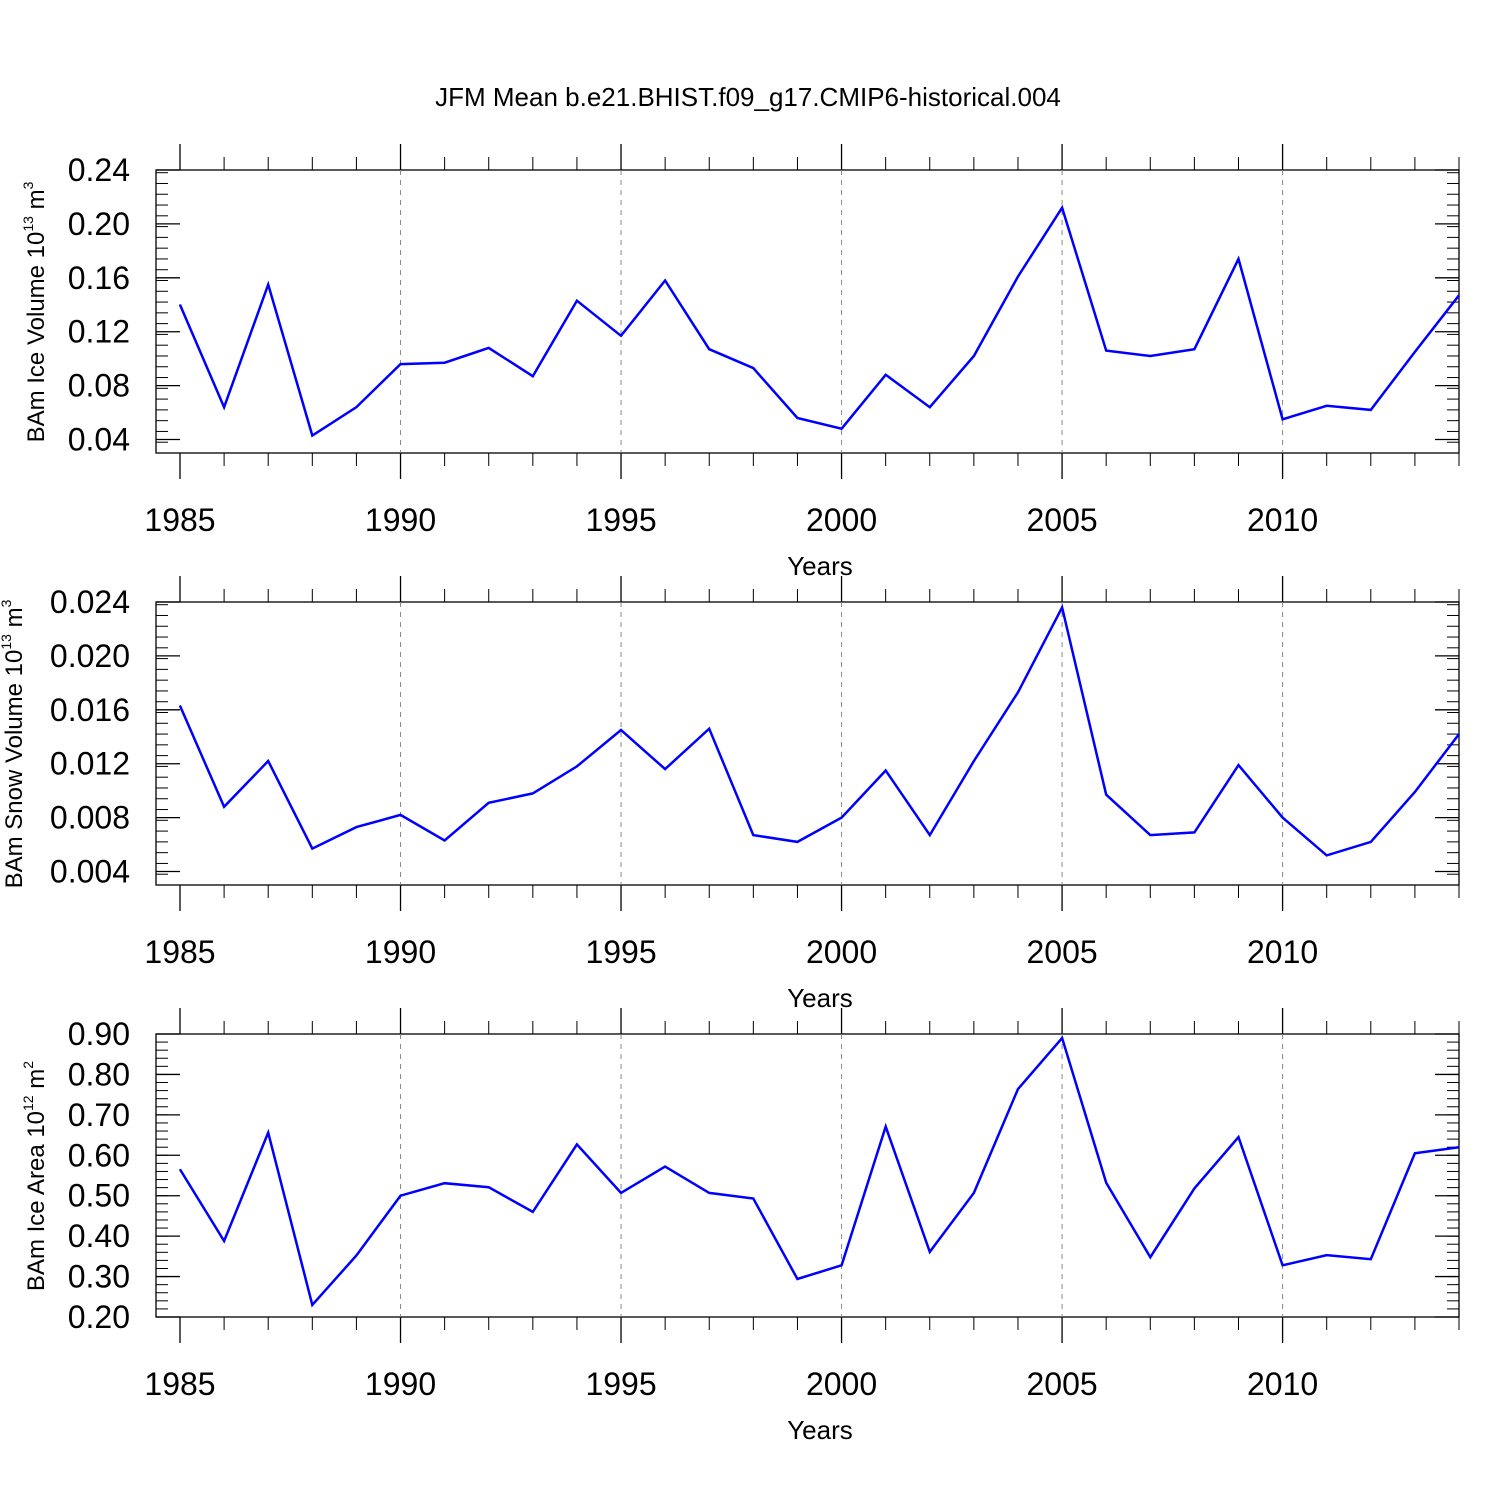 This screenshot has width=1500, height=1500. Describe the element at coordinates (841, 520) in the screenshot. I see `x-tick-label: 2000` at that location.